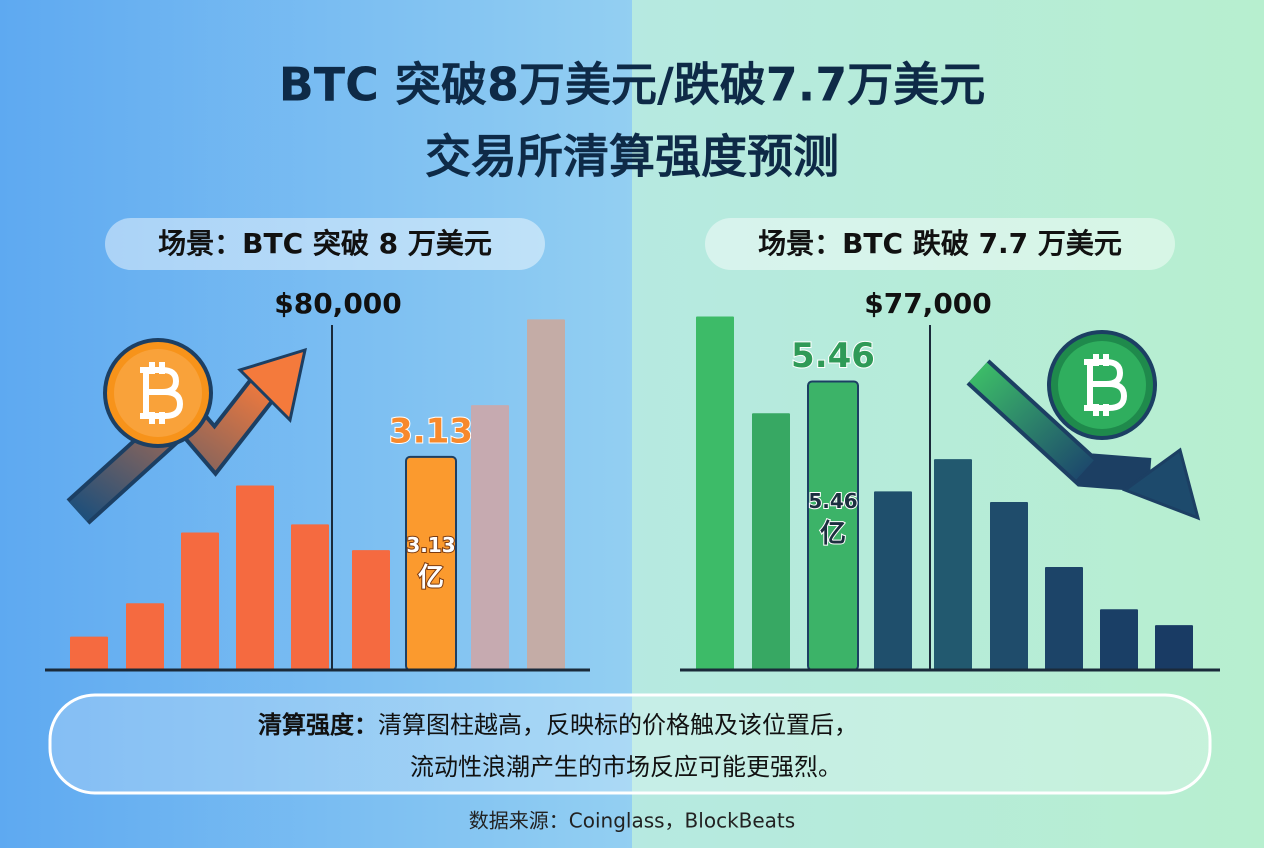 Image resolution: width=1264 pixels, height=848 pixels. What do you see at coordinates (431, 431) in the screenshot?
I see `value-label: 3.13` at bounding box center [431, 431].